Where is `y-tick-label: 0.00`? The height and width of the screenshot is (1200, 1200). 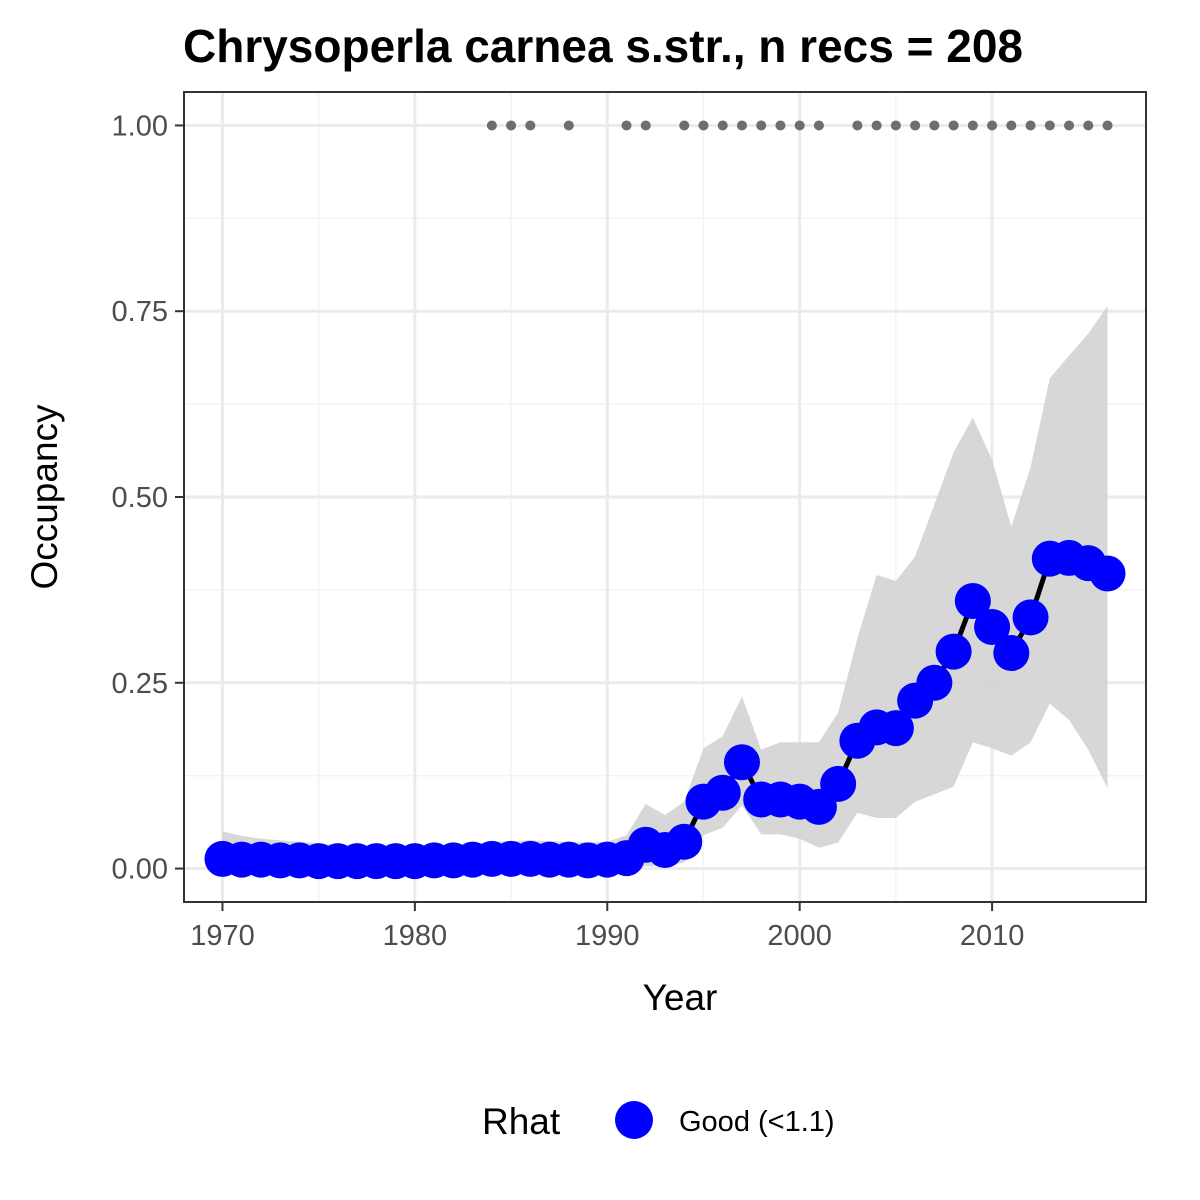 y-tick-label: 0.00 is located at coordinates (140, 870).